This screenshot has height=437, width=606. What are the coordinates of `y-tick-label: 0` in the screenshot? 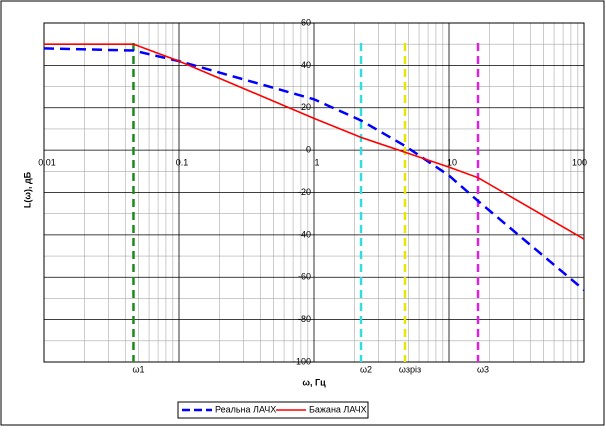 It's located at (308, 150).